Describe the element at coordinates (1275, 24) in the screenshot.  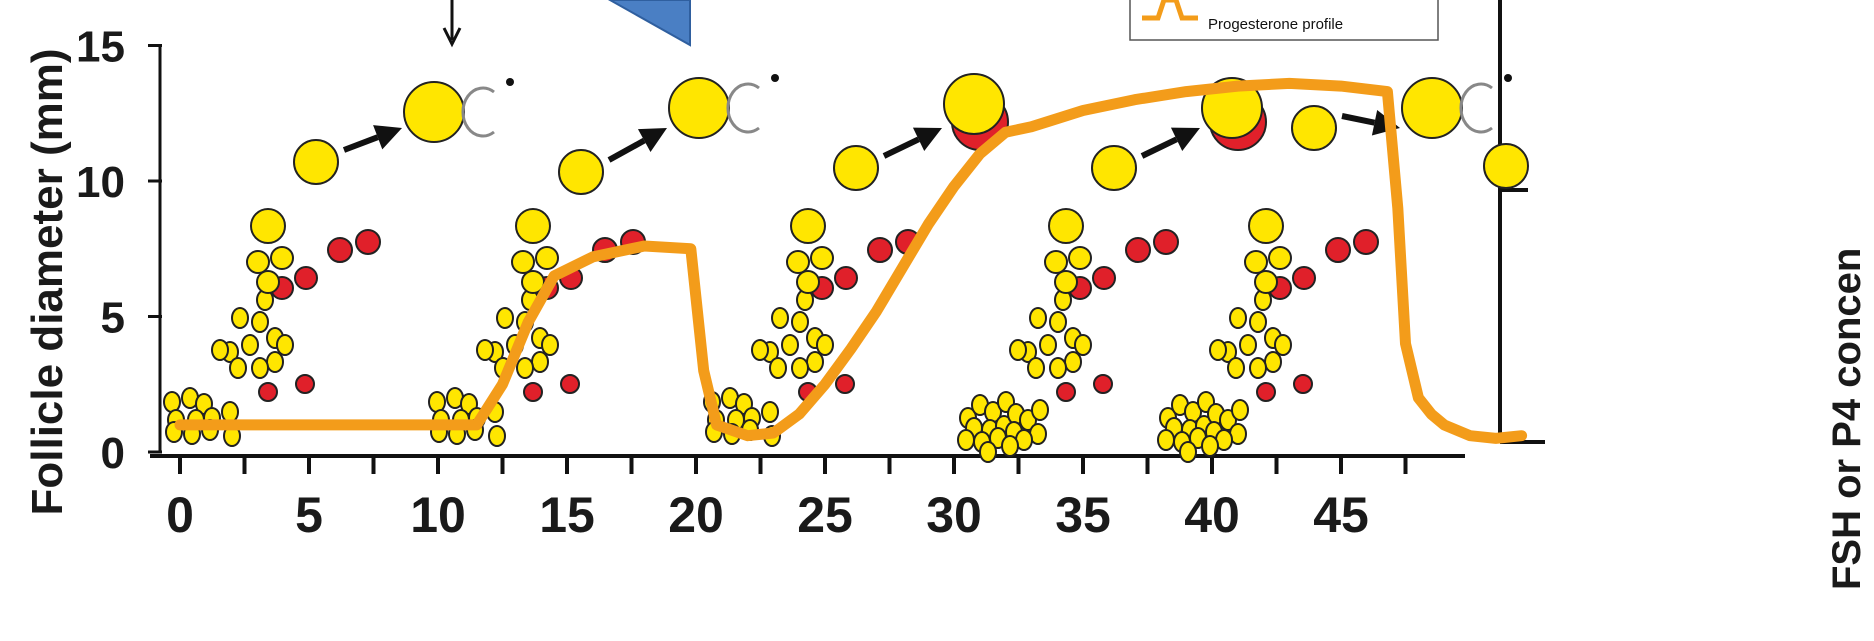
I see `legend-entry: Progesterone profile` at that location.